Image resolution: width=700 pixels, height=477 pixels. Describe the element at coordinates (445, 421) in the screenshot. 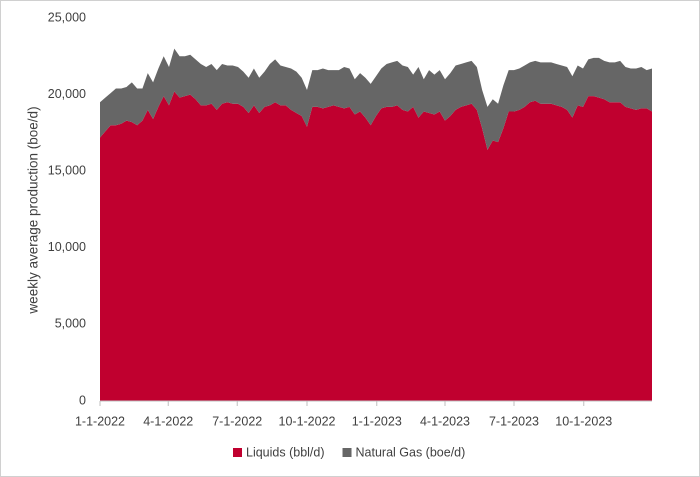

I see `x-tick-label: 4-1-2023` at that location.